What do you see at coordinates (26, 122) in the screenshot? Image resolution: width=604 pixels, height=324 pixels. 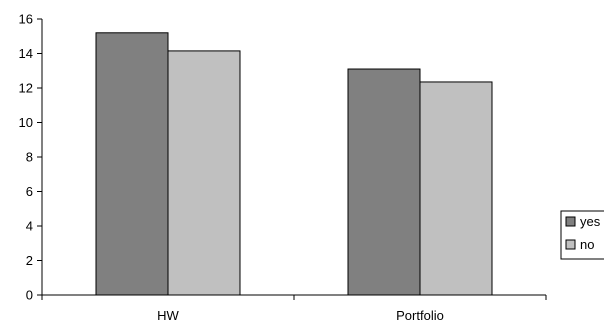 I see `y-tick-label: 10` at bounding box center [26, 122].